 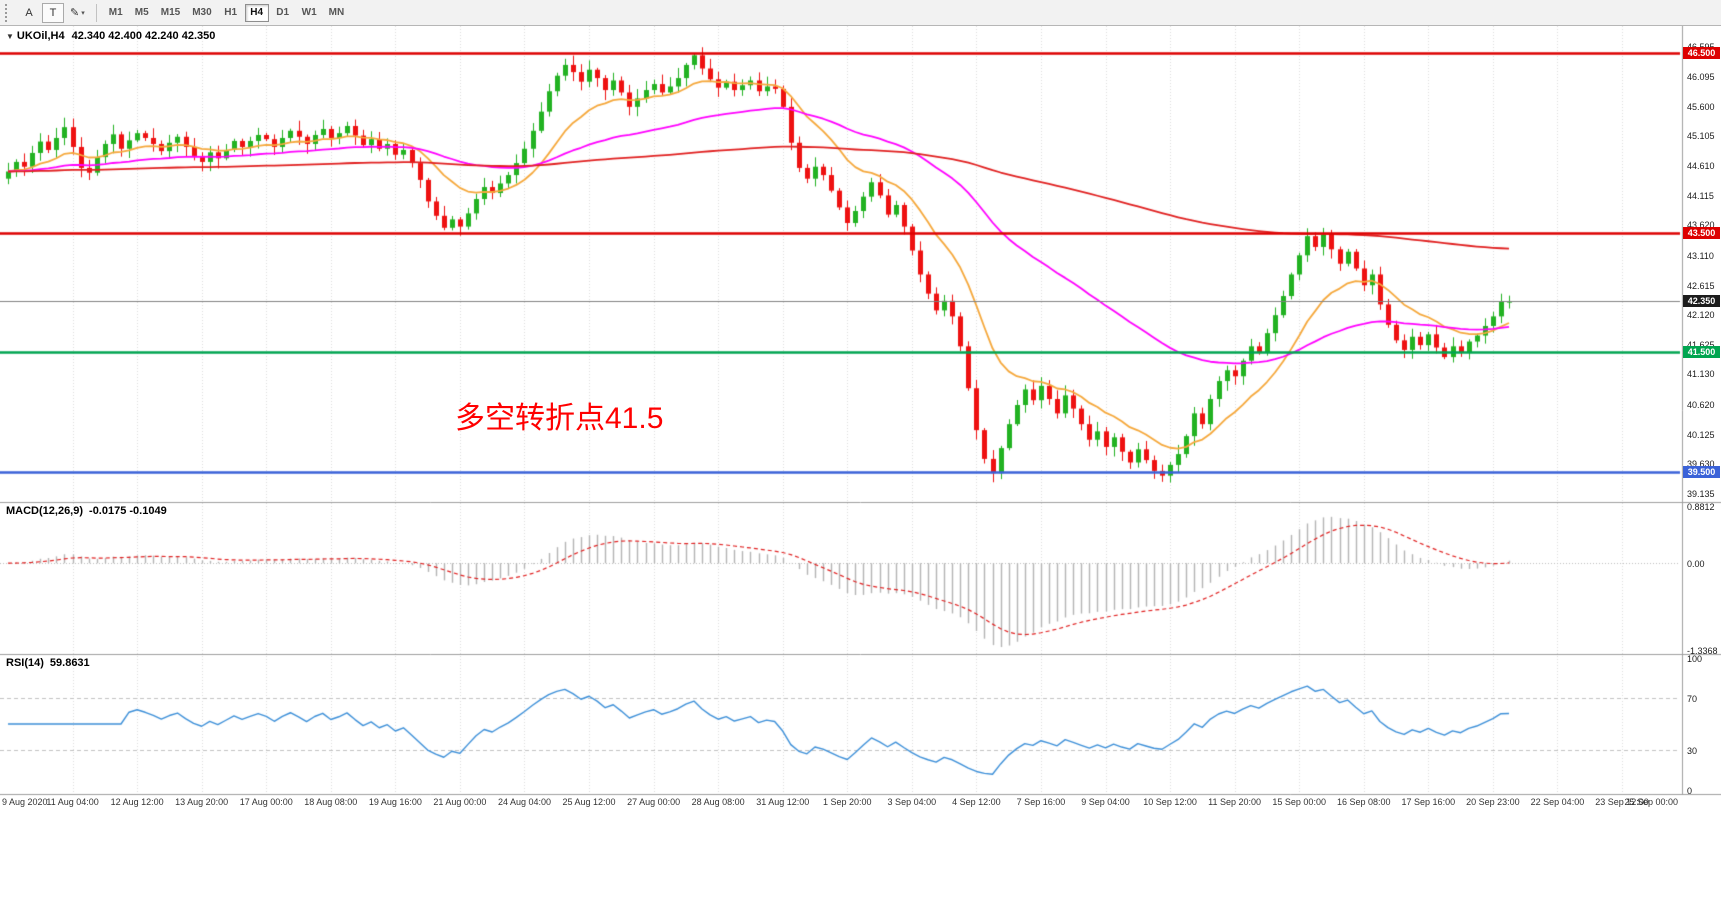 I want to click on rsi-axis-tick: 0, so click(x=1690, y=791).